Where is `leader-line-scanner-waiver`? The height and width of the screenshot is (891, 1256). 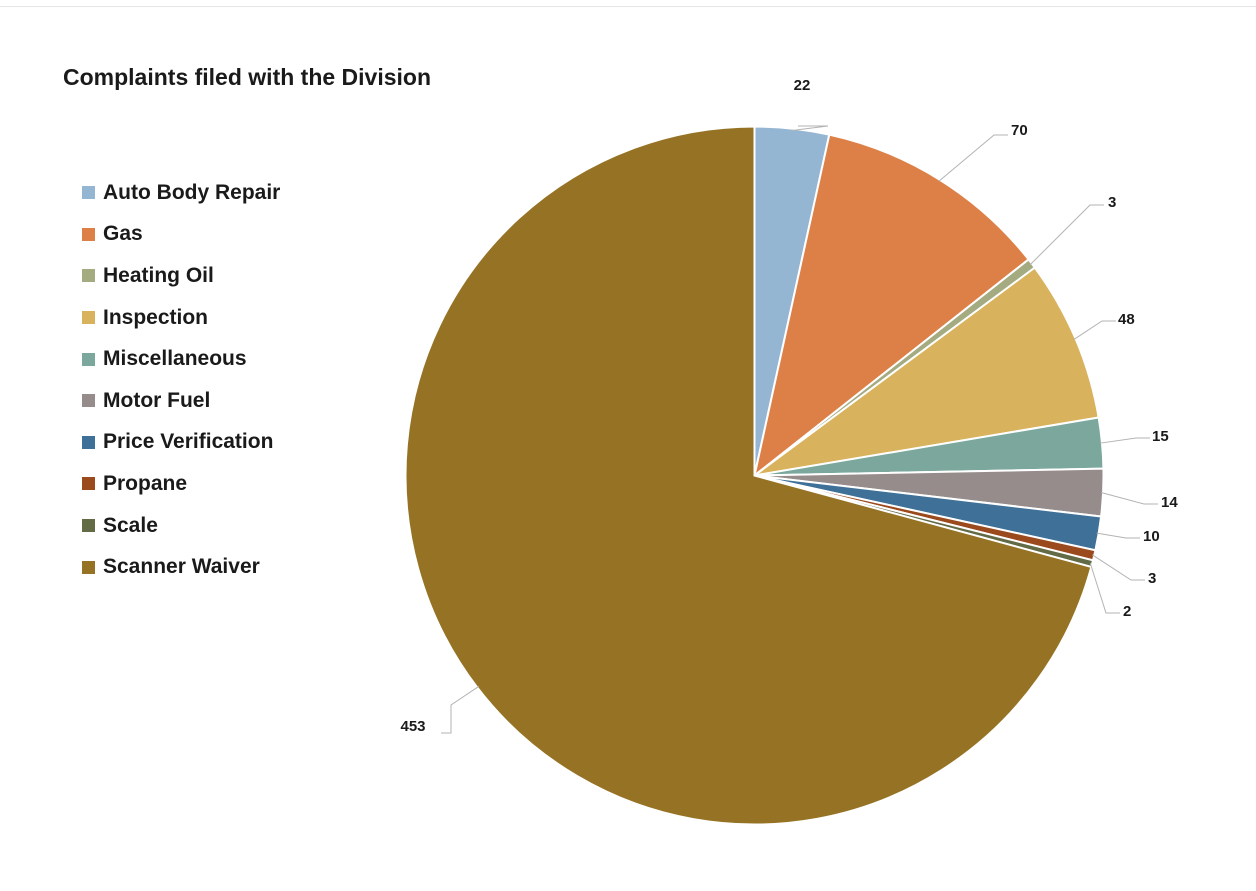 leader-line-scanner-waiver is located at coordinates (460, 709).